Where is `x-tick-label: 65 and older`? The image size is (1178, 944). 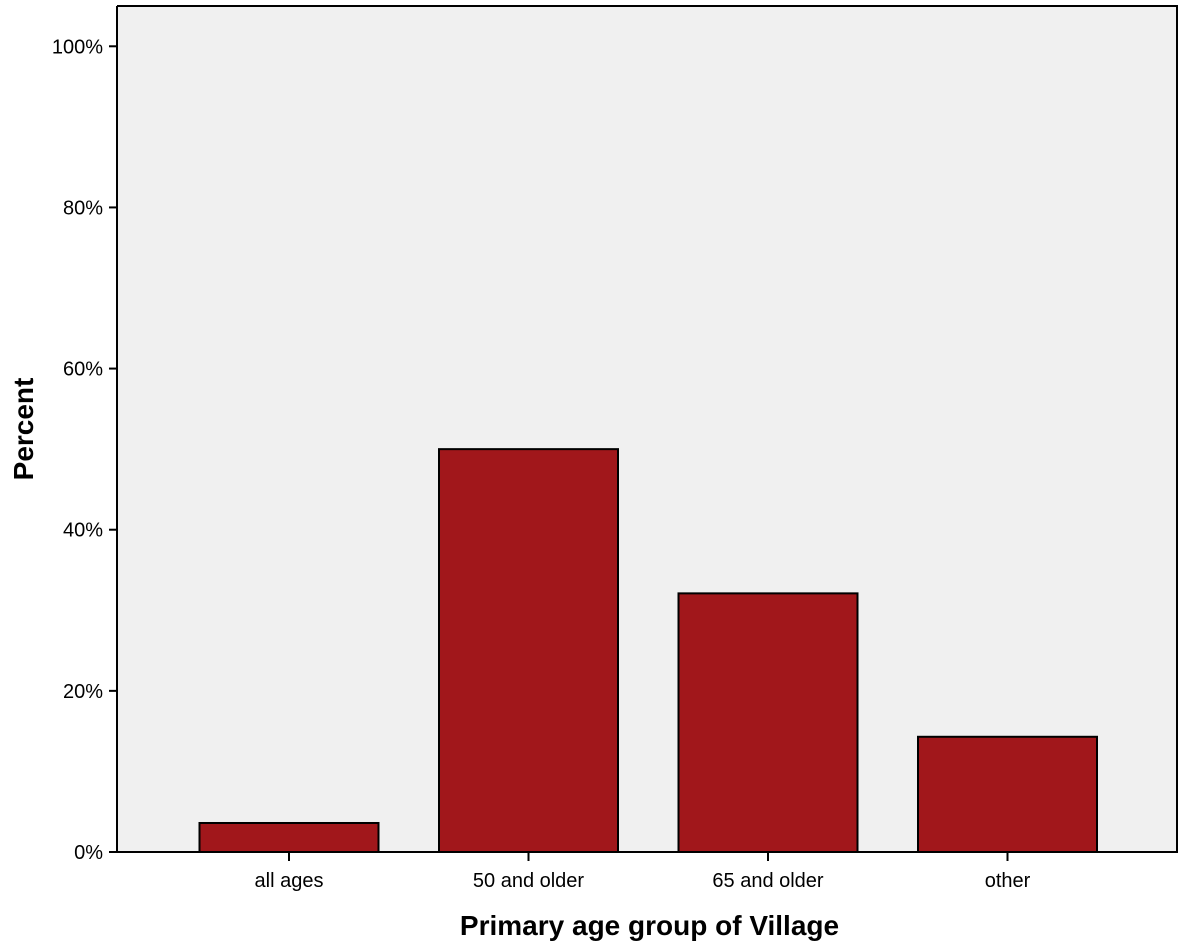 x-tick-label: 65 and older is located at coordinates (768, 881).